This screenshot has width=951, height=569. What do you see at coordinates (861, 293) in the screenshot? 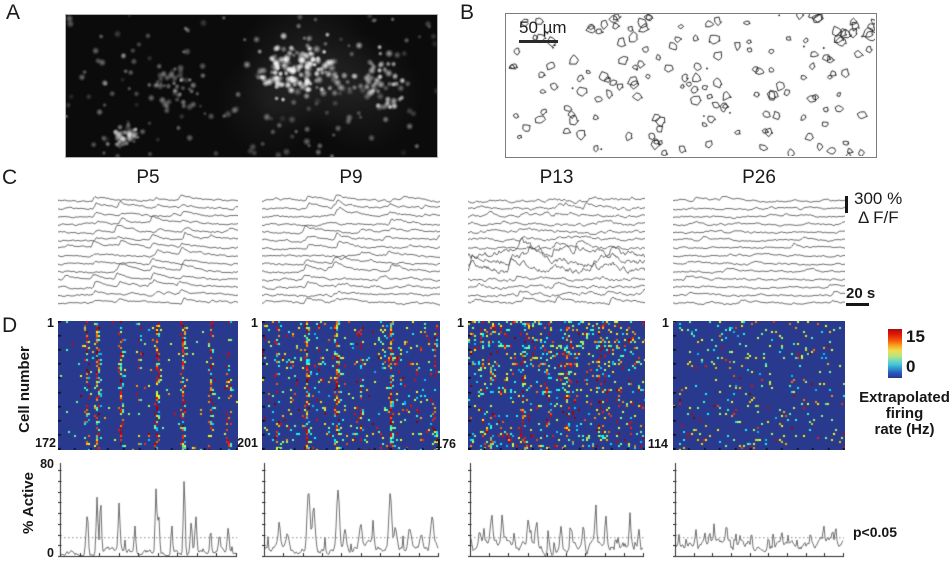
I see `time-scale-label: 20 s` at bounding box center [861, 293].